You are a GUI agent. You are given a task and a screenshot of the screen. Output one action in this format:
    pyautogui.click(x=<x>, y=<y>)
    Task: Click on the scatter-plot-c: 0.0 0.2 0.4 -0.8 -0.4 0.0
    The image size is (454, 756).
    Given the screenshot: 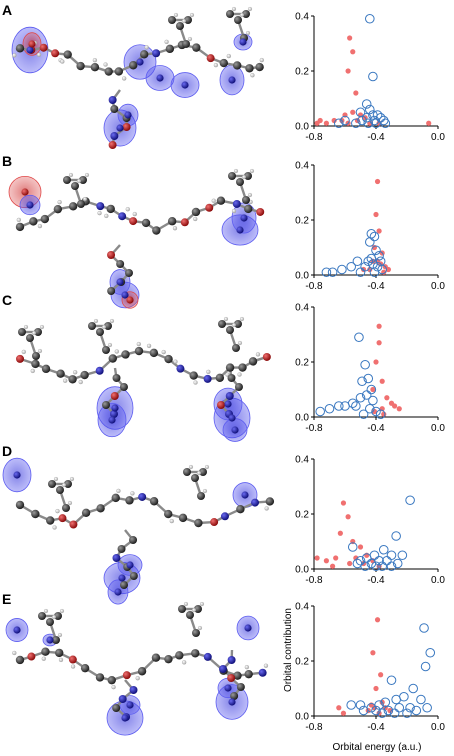 What is the action you would take?
    pyautogui.click(x=370, y=369)
    